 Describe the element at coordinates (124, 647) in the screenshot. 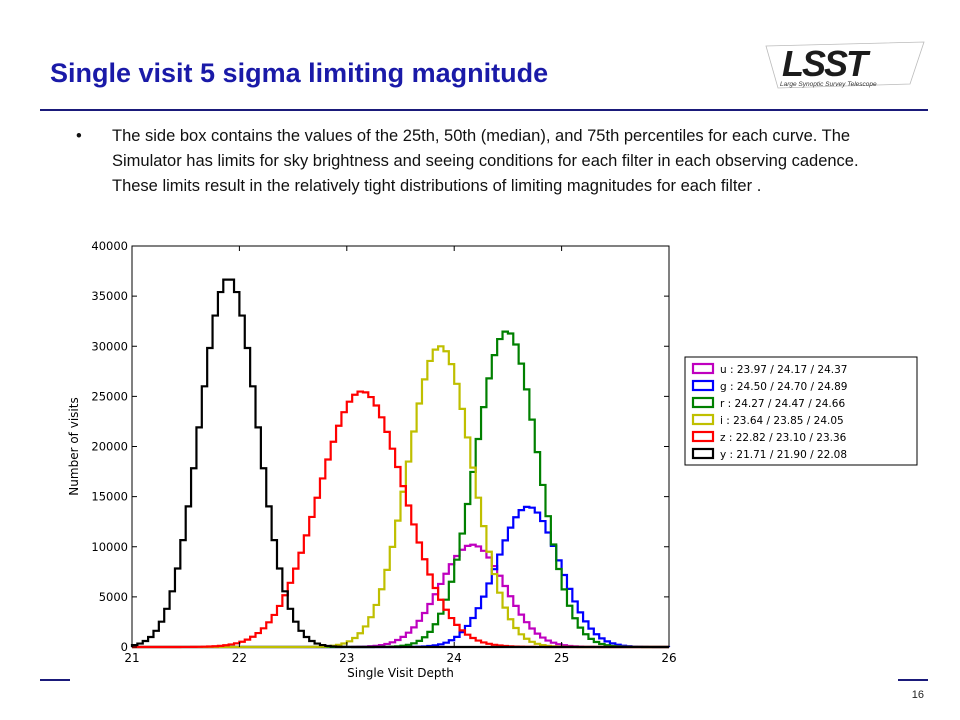

I see `y-tick-label: 0` at that location.